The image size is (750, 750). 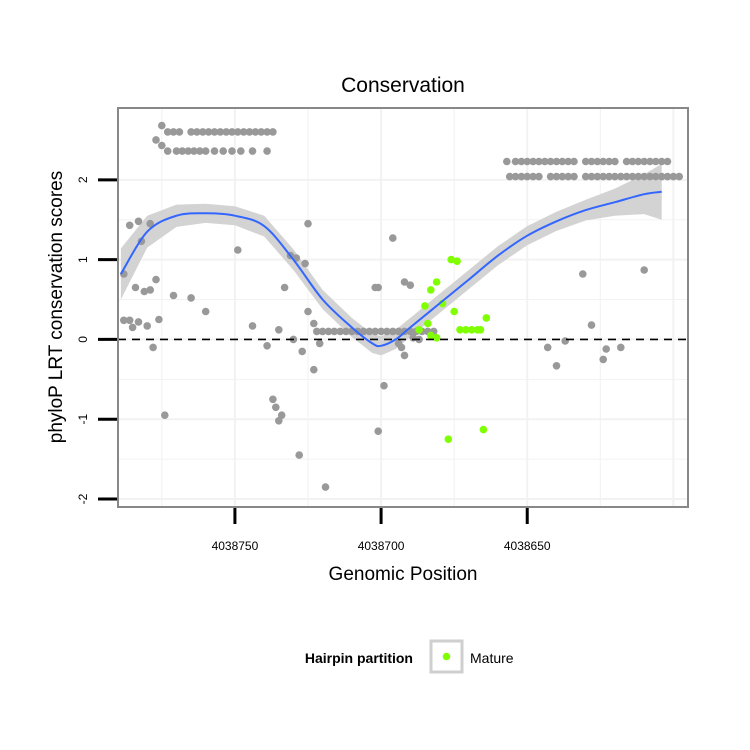 What do you see at coordinates (409, 656) in the screenshot?
I see `legend: Hairpin partition Mature` at bounding box center [409, 656].